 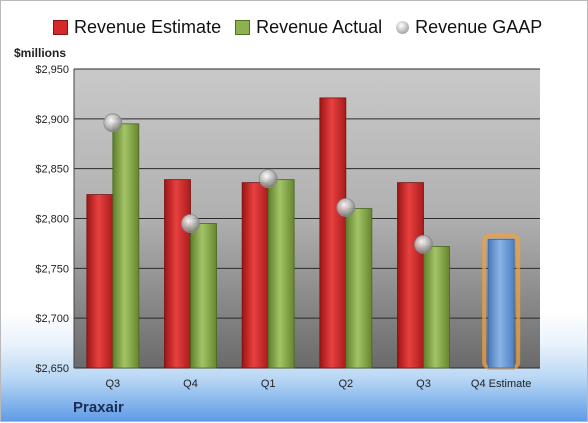 What do you see at coordinates (243, 27) in the screenshot?
I see `actual-swatch` at bounding box center [243, 27].